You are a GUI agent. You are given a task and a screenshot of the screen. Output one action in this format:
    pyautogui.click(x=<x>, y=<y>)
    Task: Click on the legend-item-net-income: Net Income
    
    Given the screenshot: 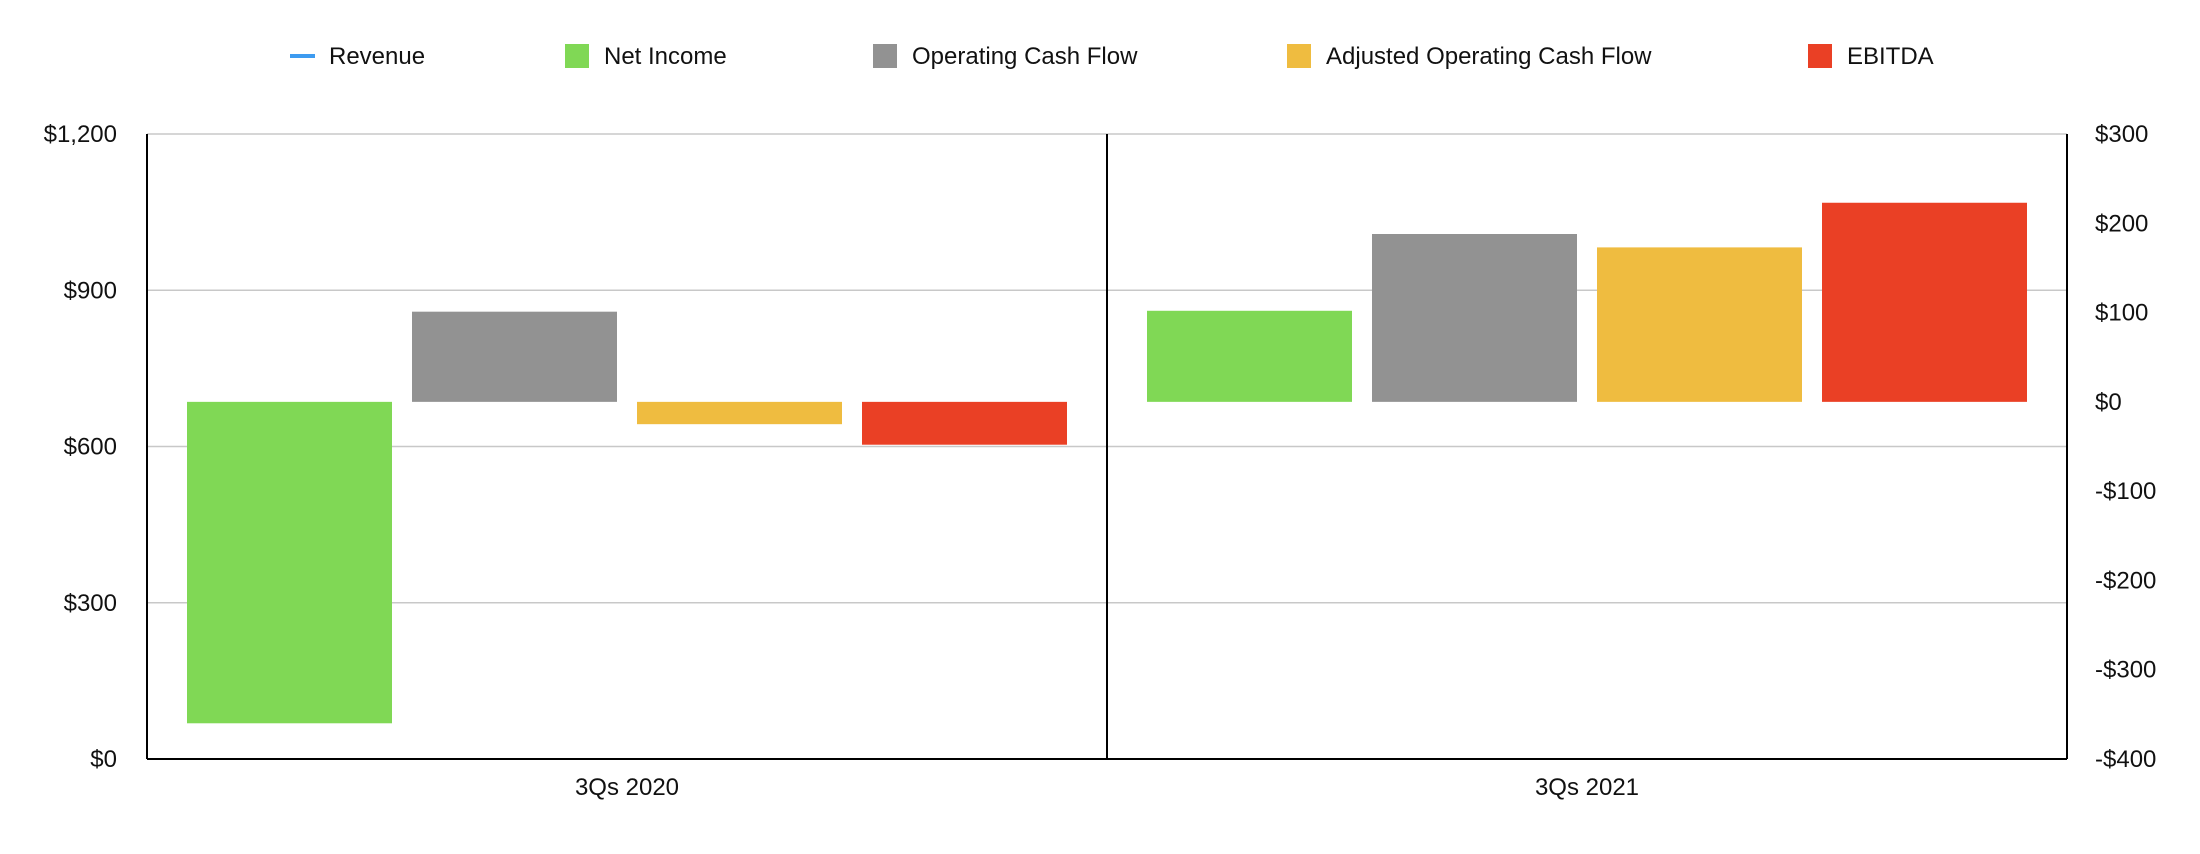 What is the action you would take?
    pyautogui.click(x=646, y=56)
    